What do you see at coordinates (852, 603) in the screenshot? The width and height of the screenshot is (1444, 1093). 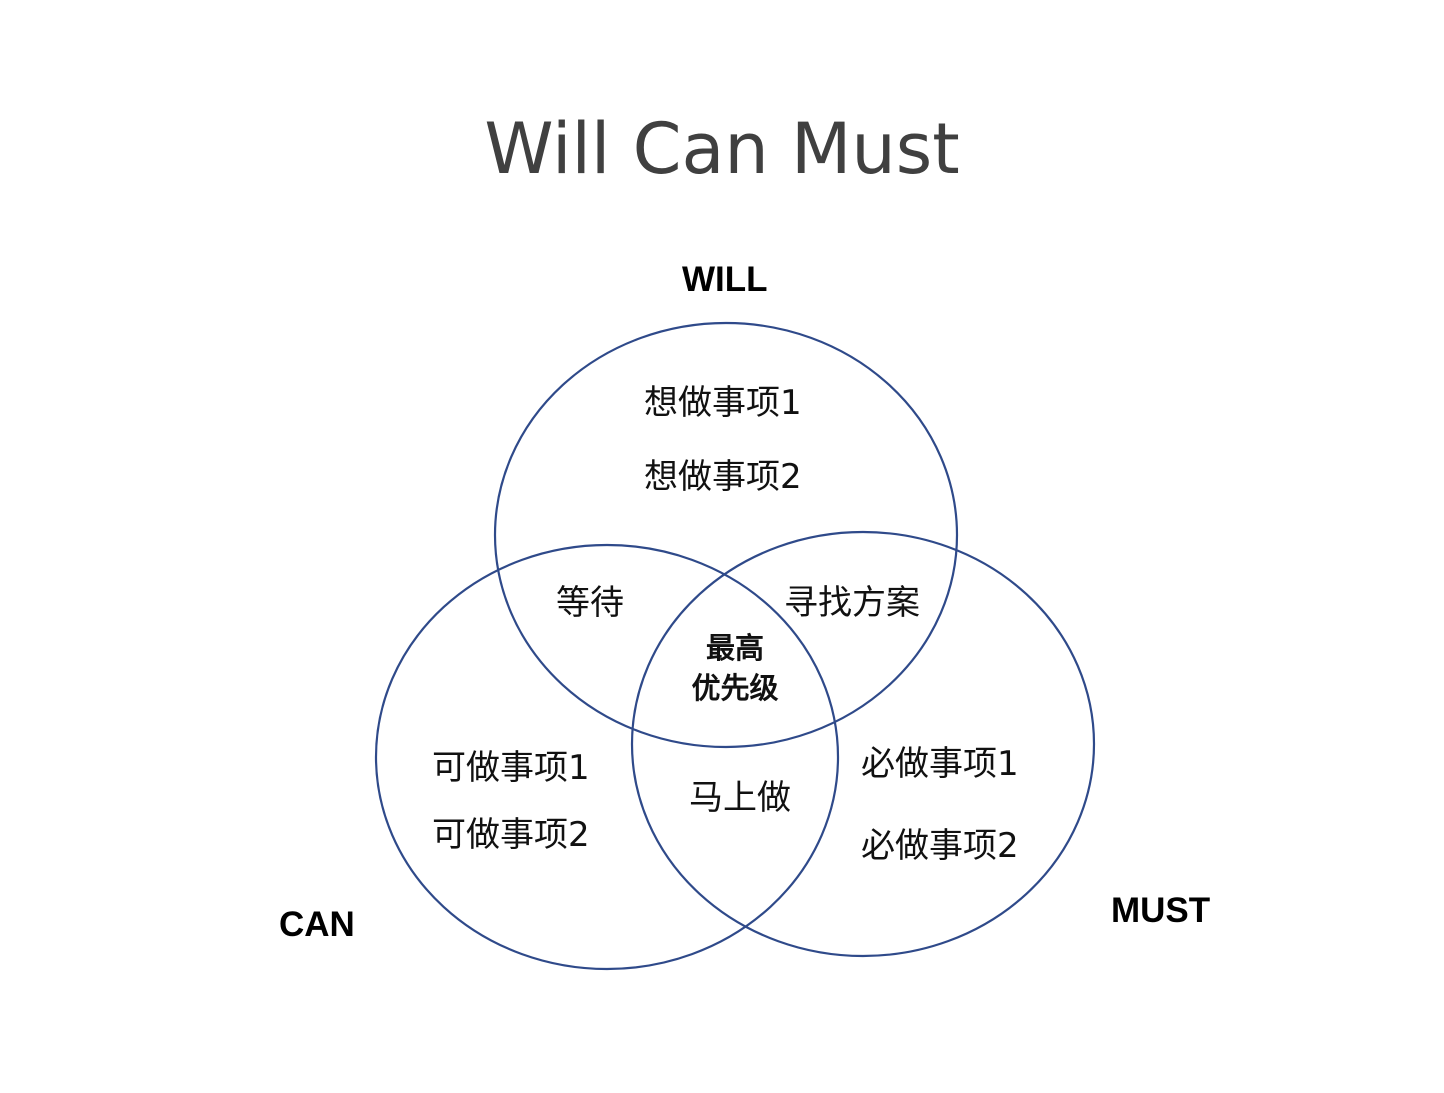 I see `will-must-overlap-label: 寻找方案` at bounding box center [852, 603].